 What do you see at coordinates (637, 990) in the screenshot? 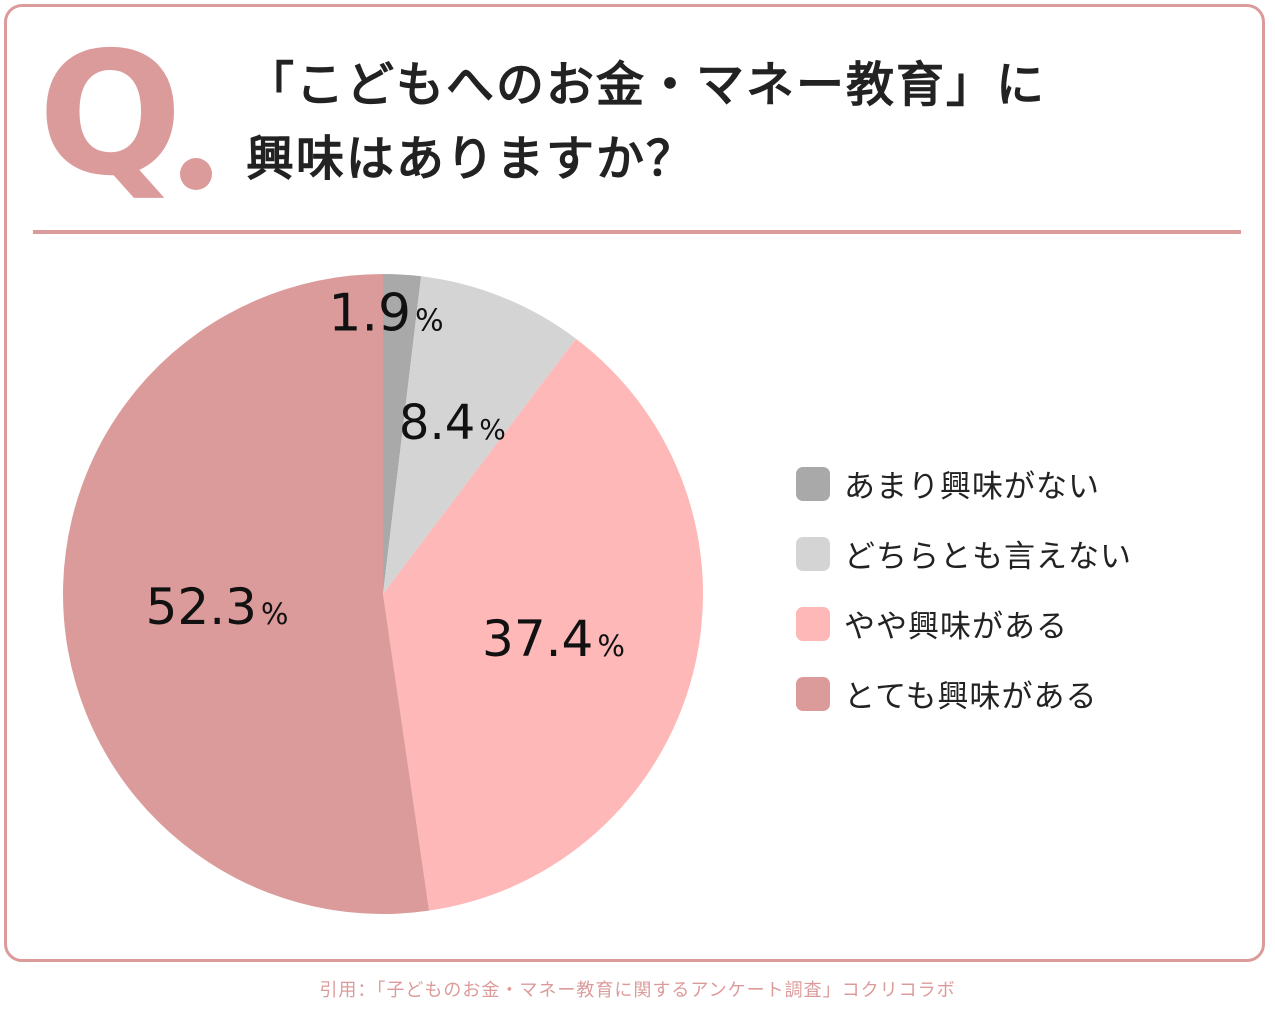
I see `source-citation: 引用：「子どものお金・マネー教育に関するアンケート調査」コクリコラボ` at bounding box center [637, 990].